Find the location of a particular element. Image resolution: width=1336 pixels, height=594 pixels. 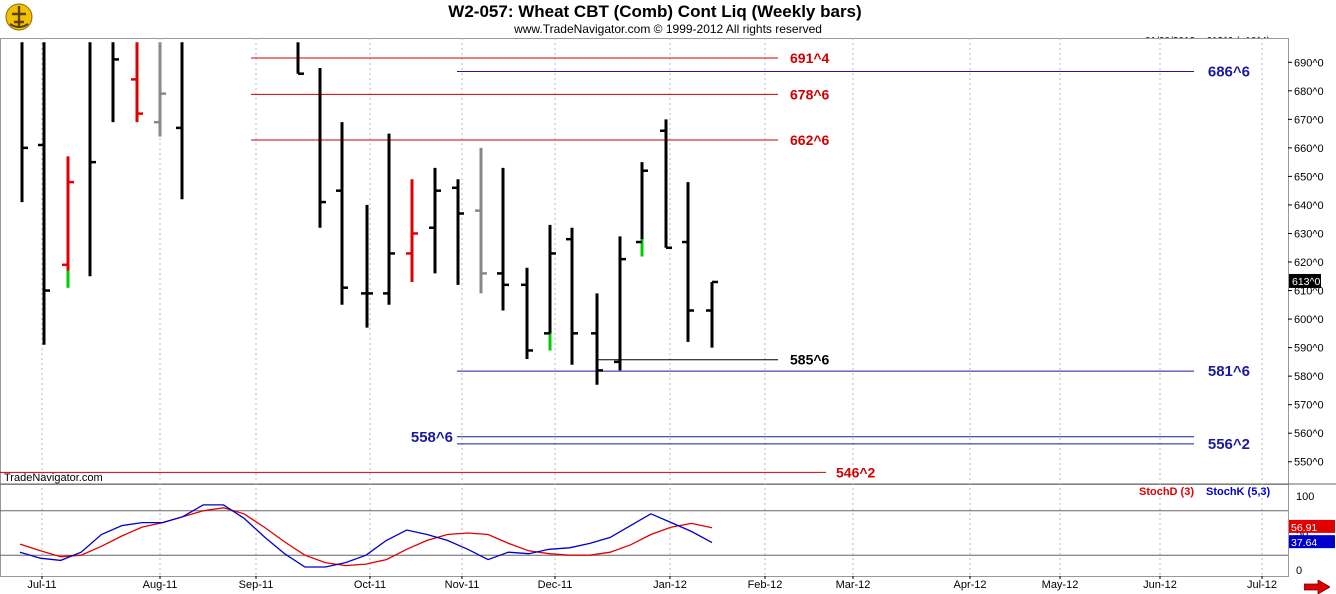

price-axis-label: 570^0 is located at coordinates (1309, 406).